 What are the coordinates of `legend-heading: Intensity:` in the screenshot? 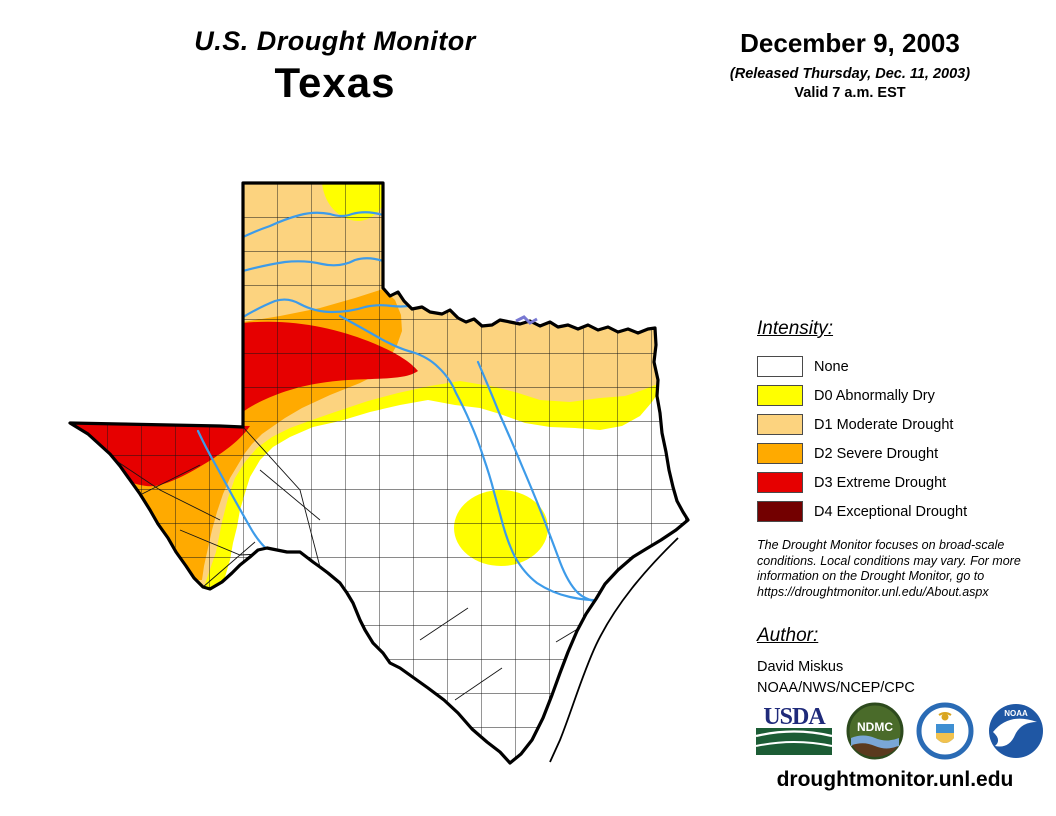 It's located at (795, 328).